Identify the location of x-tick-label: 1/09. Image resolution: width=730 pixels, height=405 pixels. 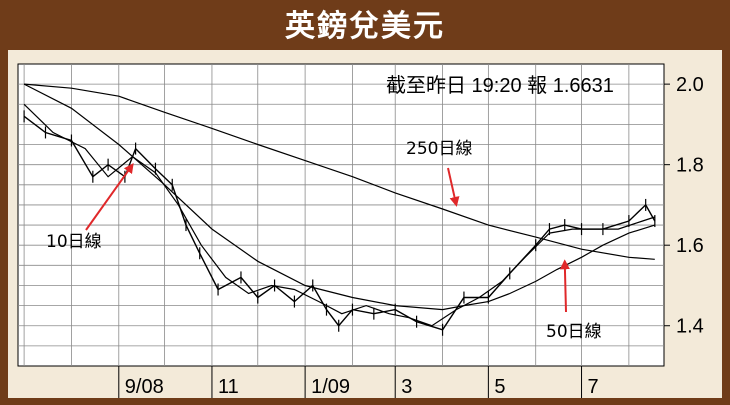
(330, 387).